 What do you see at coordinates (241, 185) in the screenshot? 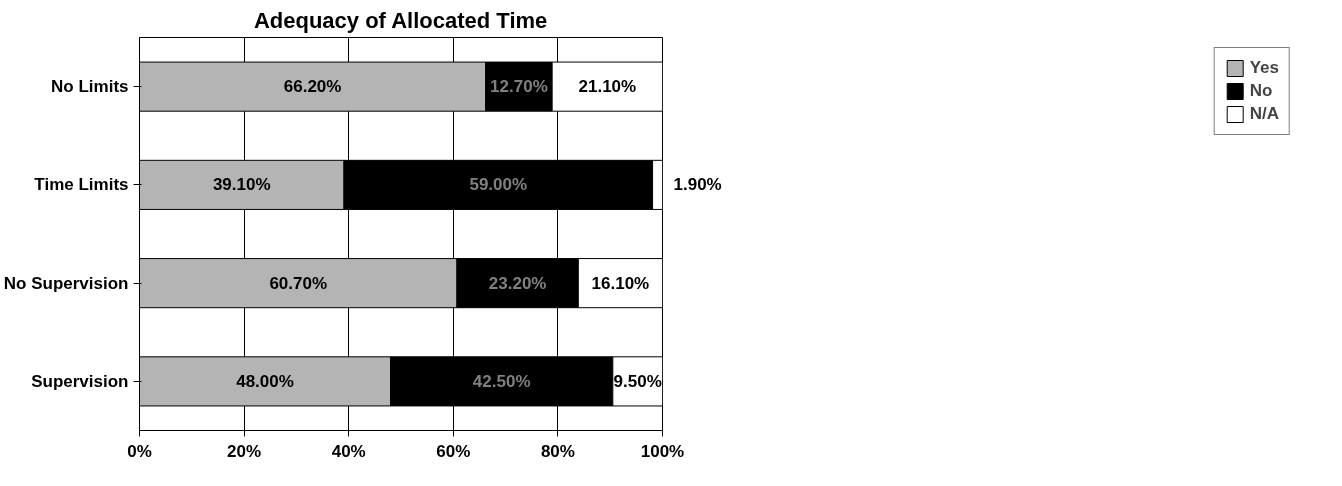
I see `data-label: 39.10%` at bounding box center [241, 185].